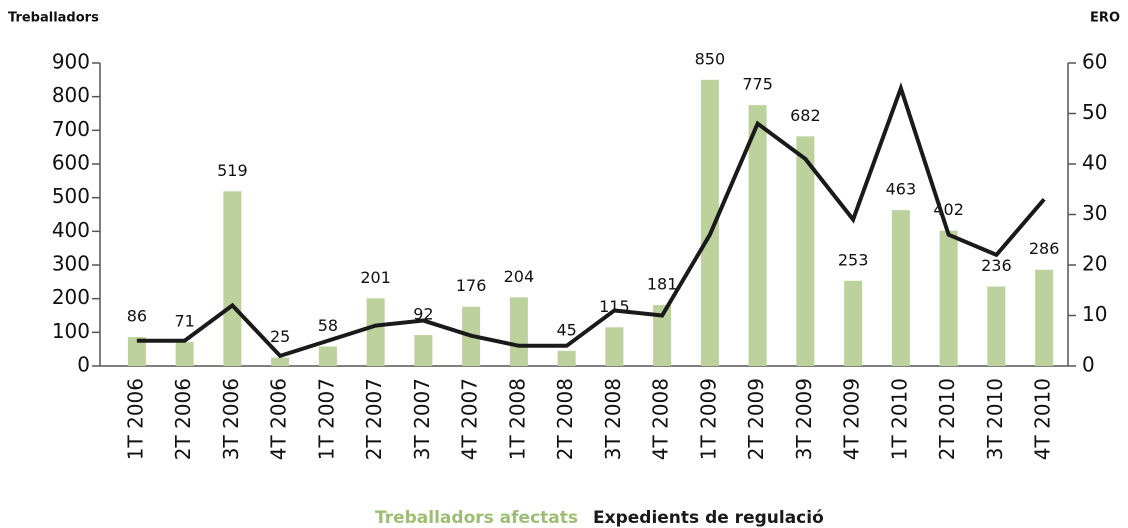 This screenshot has width=1128, height=528. What do you see at coordinates (1044, 248) in the screenshot?
I see `data-label: 286` at bounding box center [1044, 248].